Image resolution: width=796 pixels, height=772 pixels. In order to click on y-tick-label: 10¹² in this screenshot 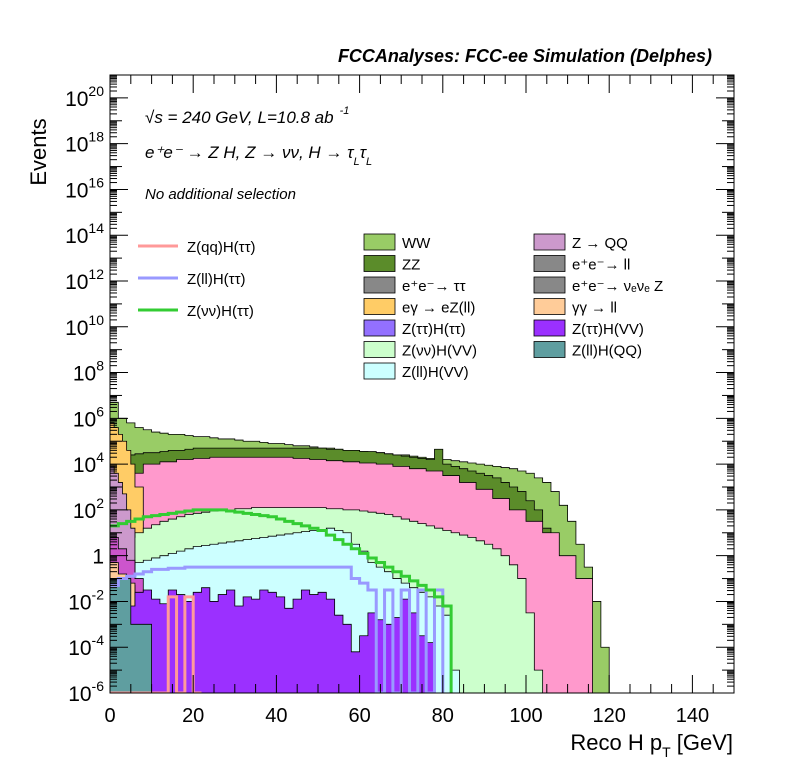, I will do `click(84, 280)`.